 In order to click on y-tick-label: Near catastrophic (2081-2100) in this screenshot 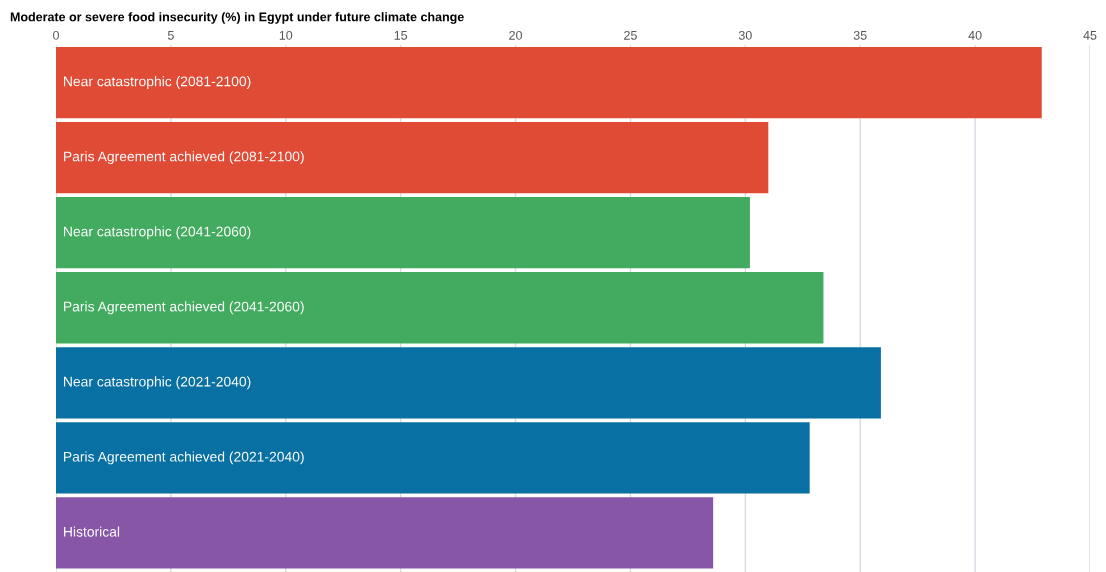, I will do `click(157, 83)`.